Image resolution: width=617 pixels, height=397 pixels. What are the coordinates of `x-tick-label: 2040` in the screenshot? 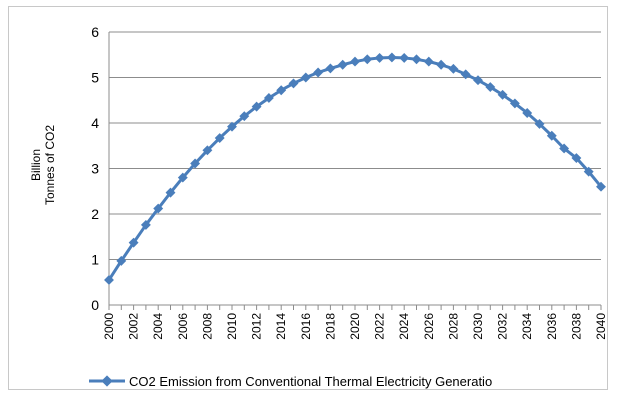 It's located at (601, 326).